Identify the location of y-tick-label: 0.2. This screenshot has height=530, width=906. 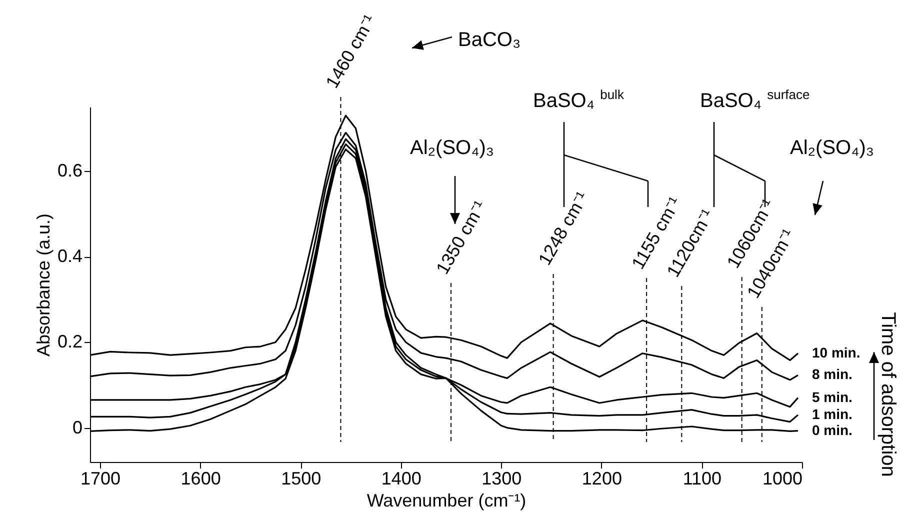
(69, 342).